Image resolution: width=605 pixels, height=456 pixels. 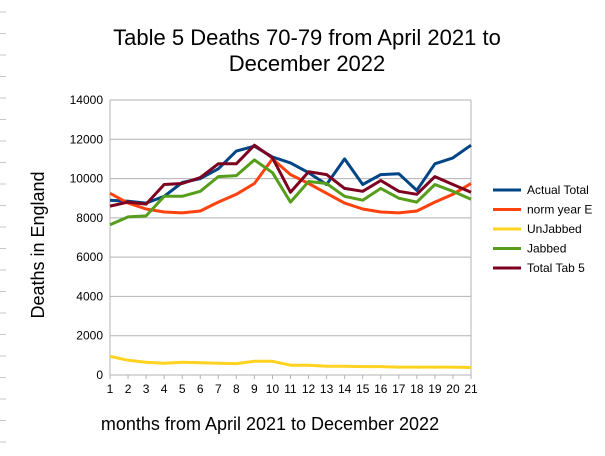 What do you see at coordinates (146, 389) in the screenshot?
I see `x-tick-label: 3` at bounding box center [146, 389].